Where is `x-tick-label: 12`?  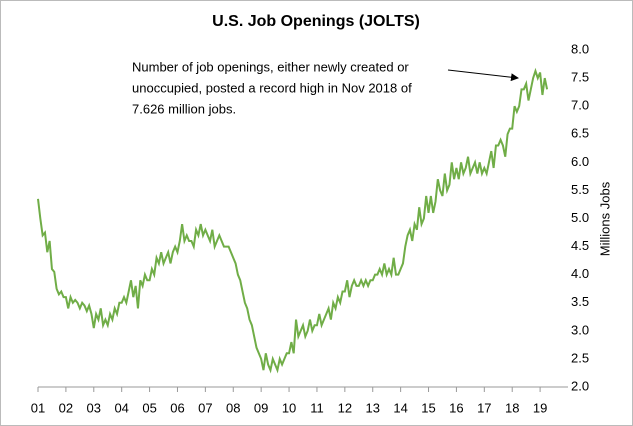
x-tick-label: 12 is located at coordinates (345, 407).